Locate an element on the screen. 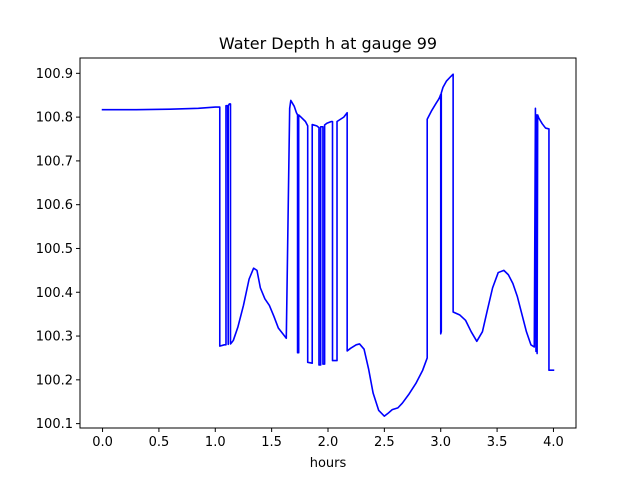 This screenshot has width=640, height=480. x-axis-label: hours is located at coordinates (328, 463).